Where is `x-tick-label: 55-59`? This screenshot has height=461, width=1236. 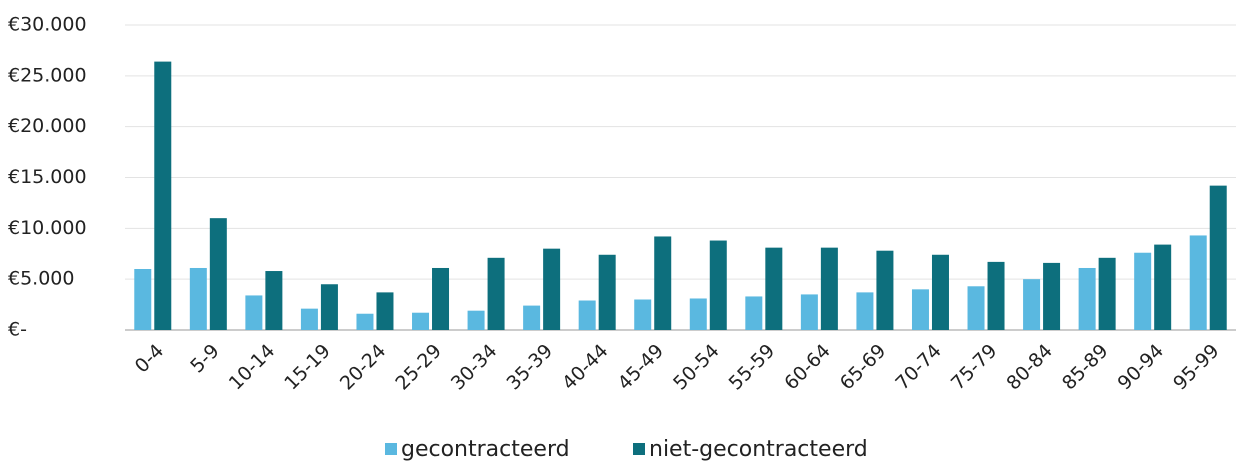
x-tick-label: 55-59 is located at coordinates (752, 367).